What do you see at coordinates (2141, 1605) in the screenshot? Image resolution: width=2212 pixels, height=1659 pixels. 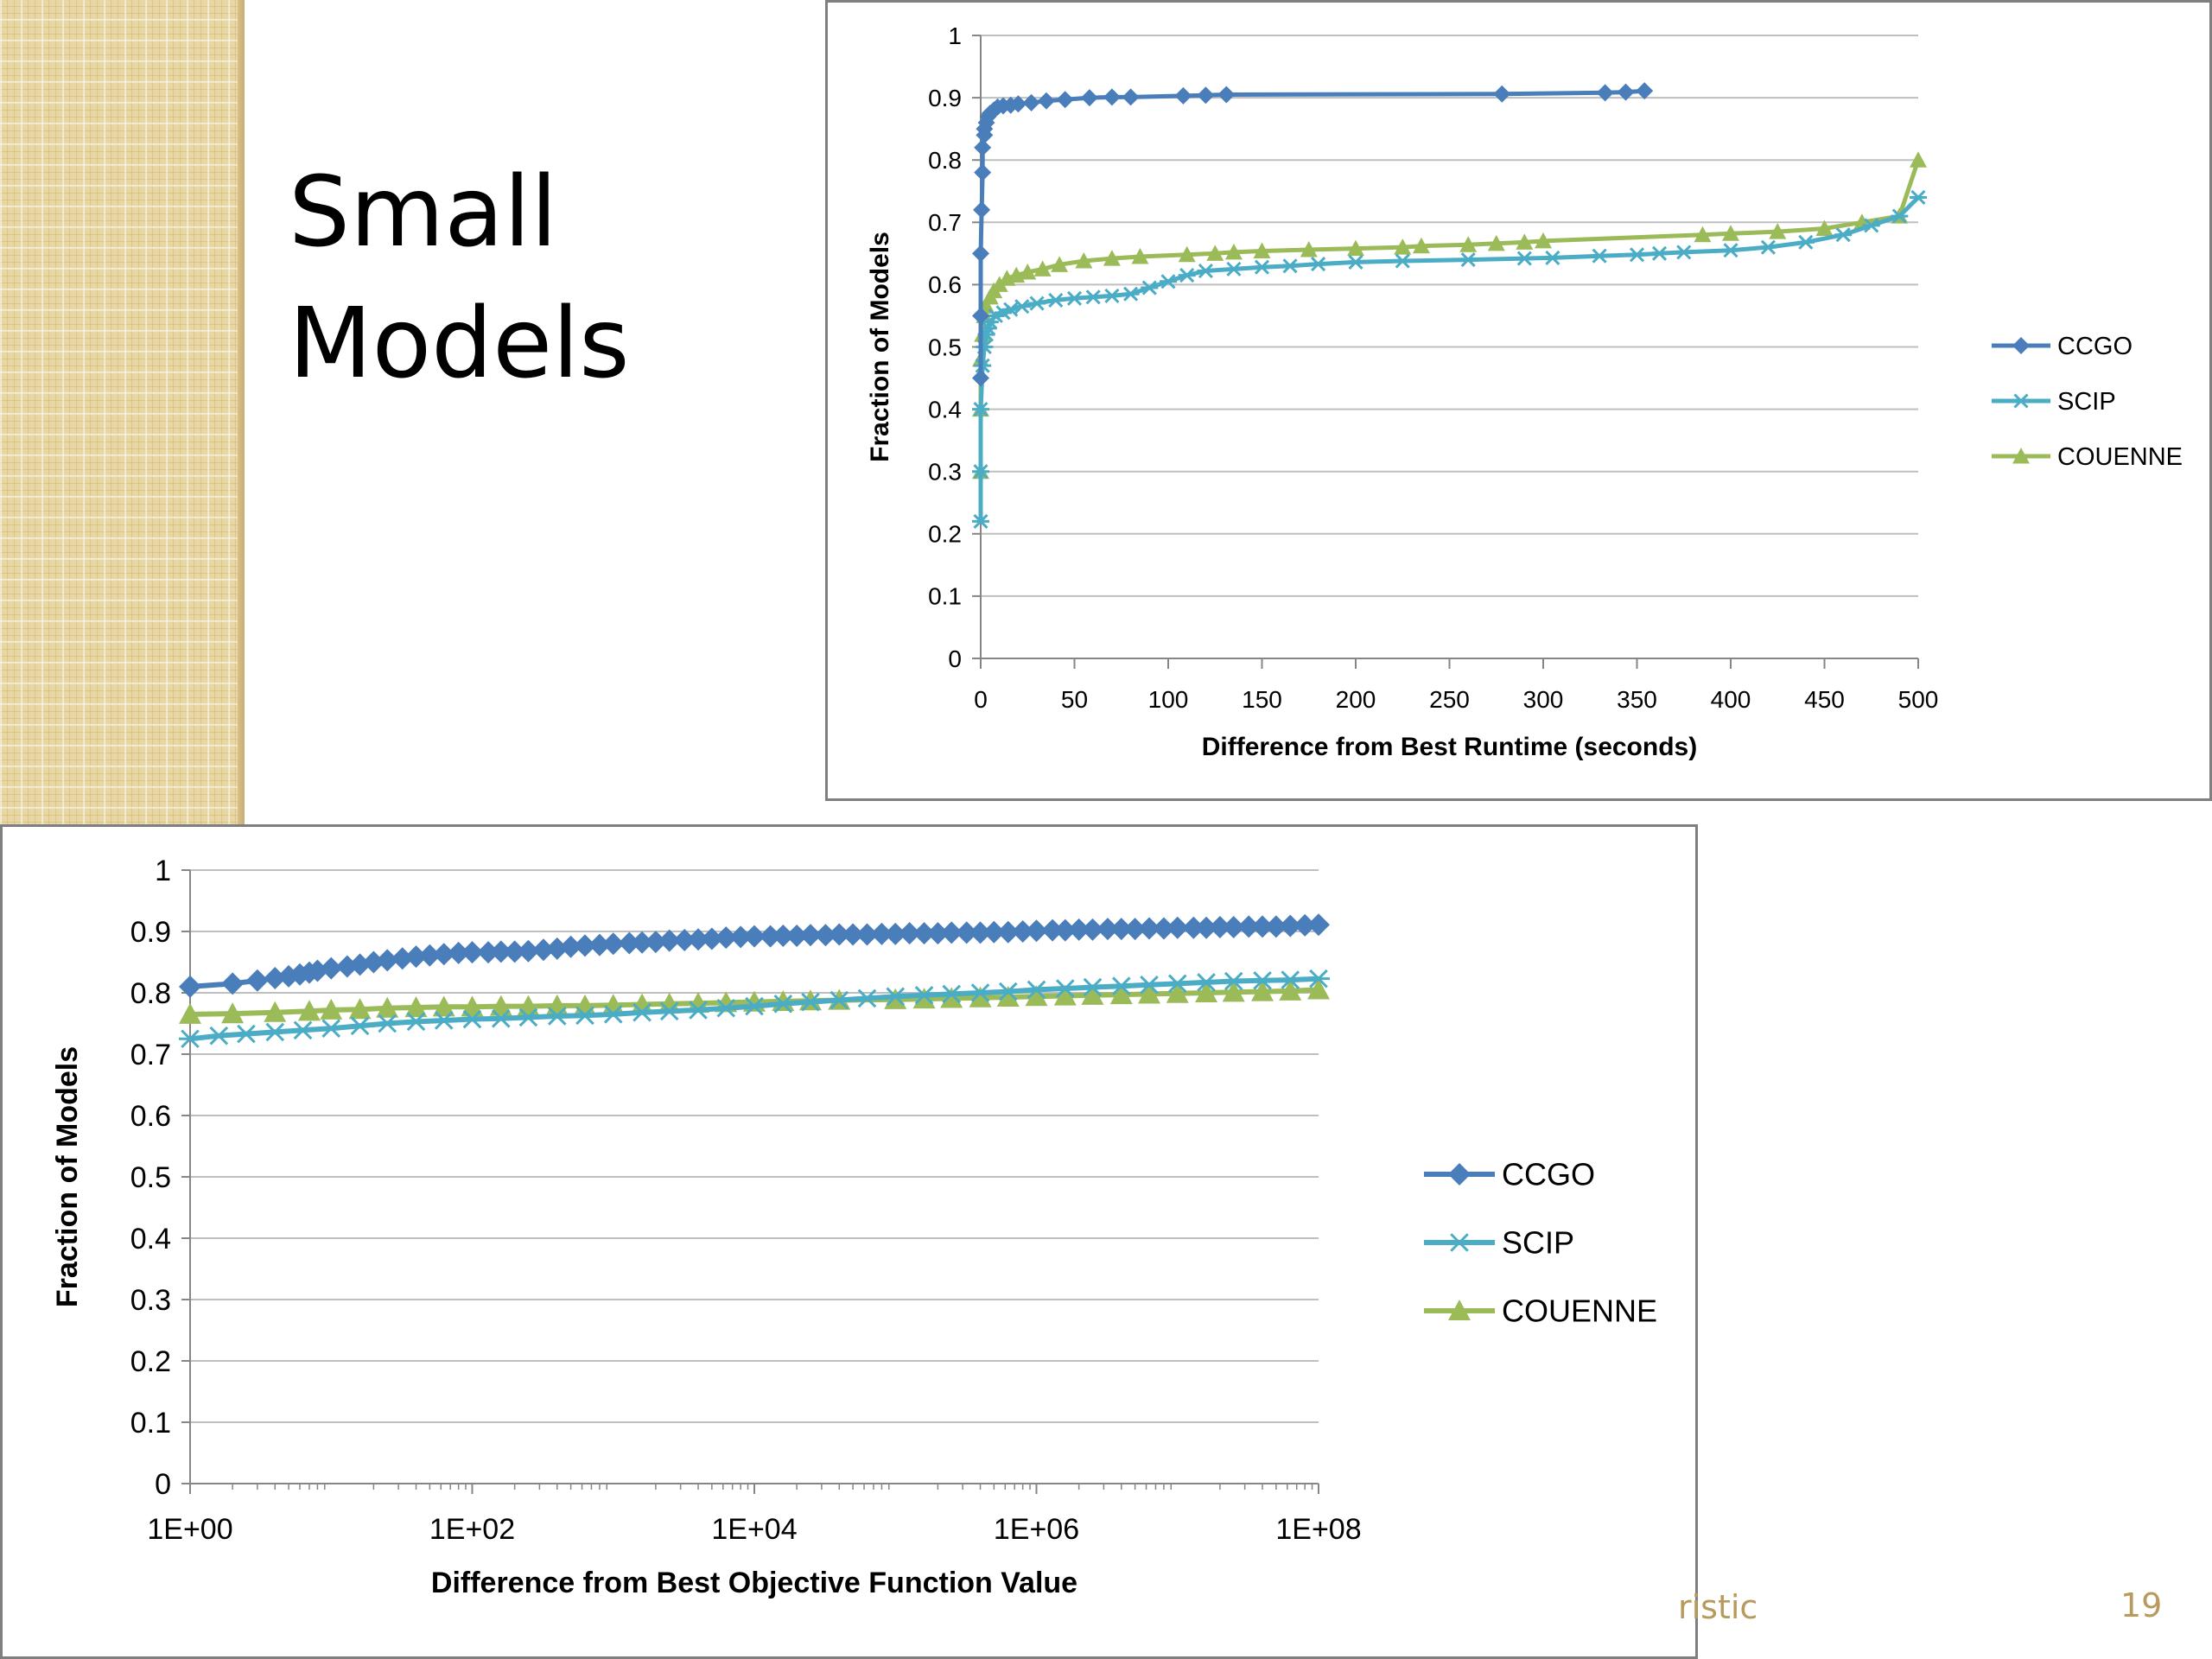 I see `page-number: 19` at bounding box center [2141, 1605].